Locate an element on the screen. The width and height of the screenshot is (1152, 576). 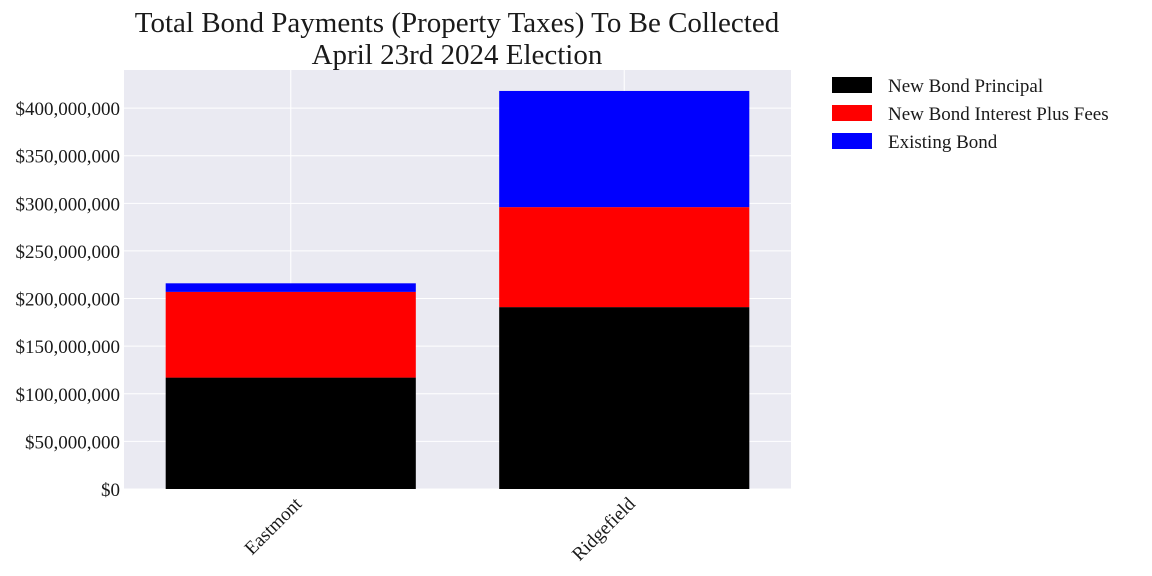
y-tick-label: $400,000,000 is located at coordinates (68, 109).